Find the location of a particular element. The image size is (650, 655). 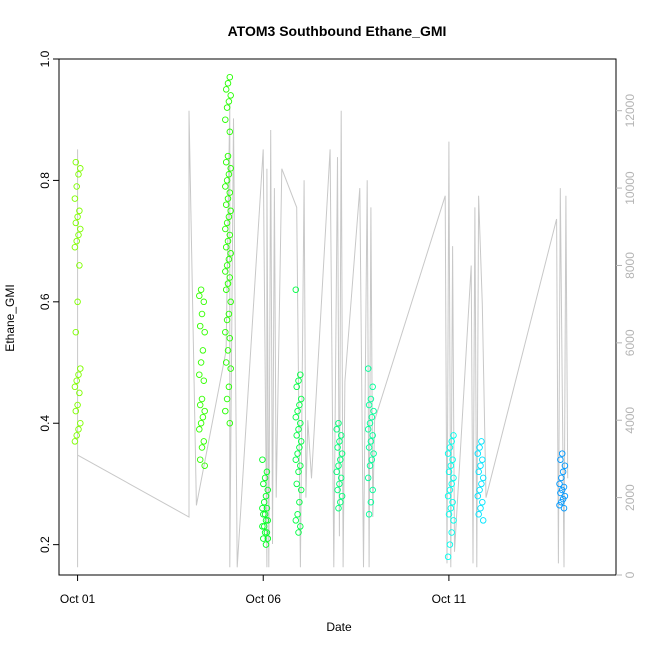

y2-tick-label: 4000 is located at coordinates (630, 420).